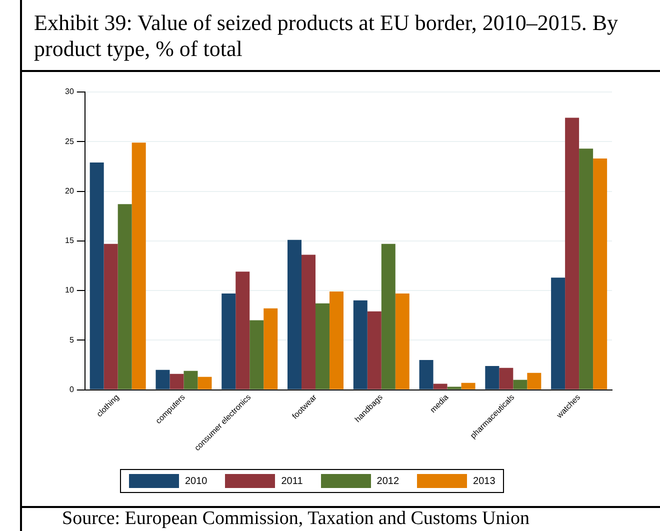 Image resolution: width=660 pixels, height=531 pixels. Describe the element at coordinates (196, 481) in the screenshot. I see `legend-label: 2010` at that location.